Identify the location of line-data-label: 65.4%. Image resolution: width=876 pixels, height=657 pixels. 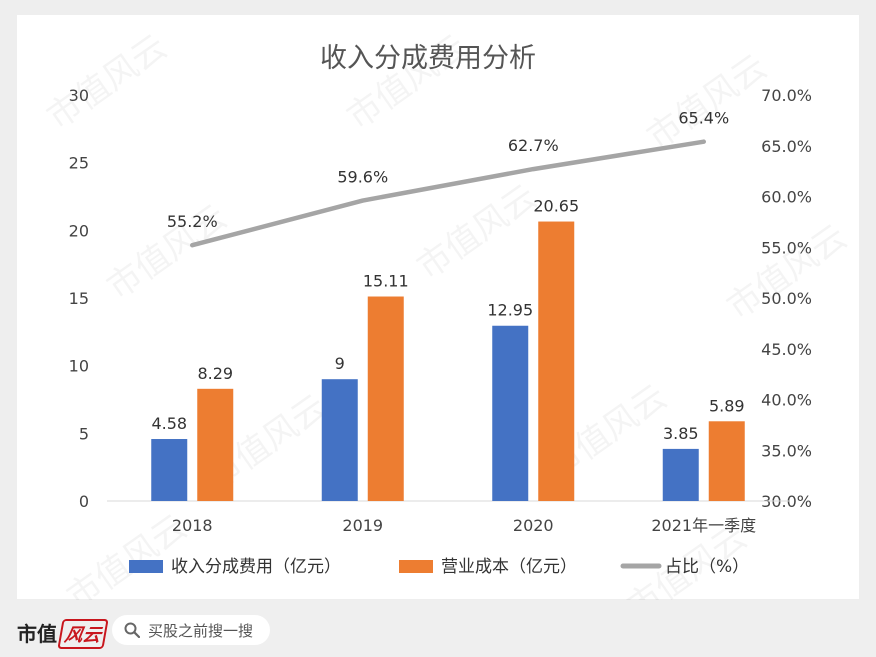
(703, 118).